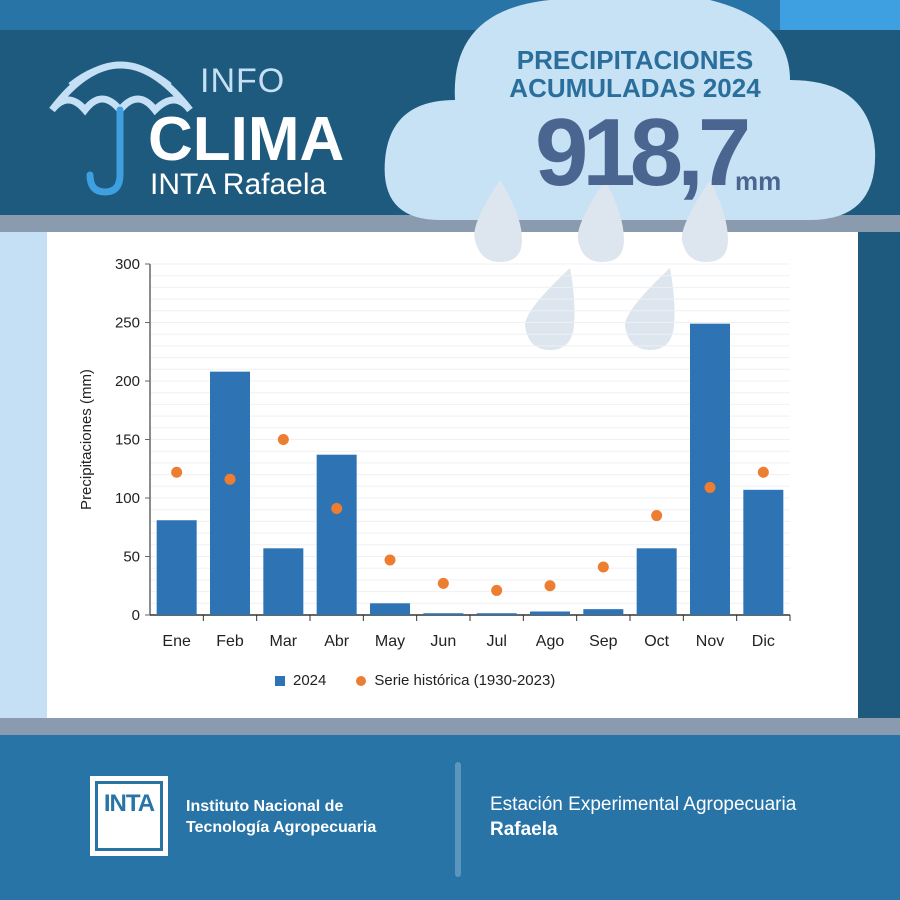 Image resolution: width=900 pixels, height=900 pixels. I want to click on bar-jul, so click(496, 614).